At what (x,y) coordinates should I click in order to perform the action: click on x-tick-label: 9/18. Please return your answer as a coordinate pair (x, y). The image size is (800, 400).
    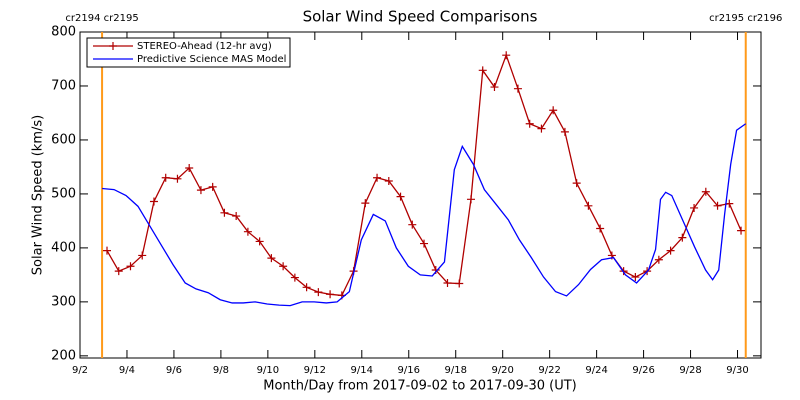
    Looking at the image, I should click on (455, 370).